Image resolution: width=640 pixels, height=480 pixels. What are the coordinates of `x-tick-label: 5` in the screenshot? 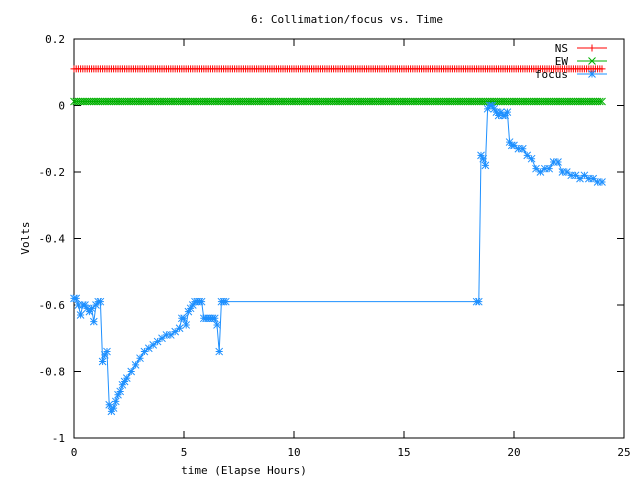 It's located at (184, 452).